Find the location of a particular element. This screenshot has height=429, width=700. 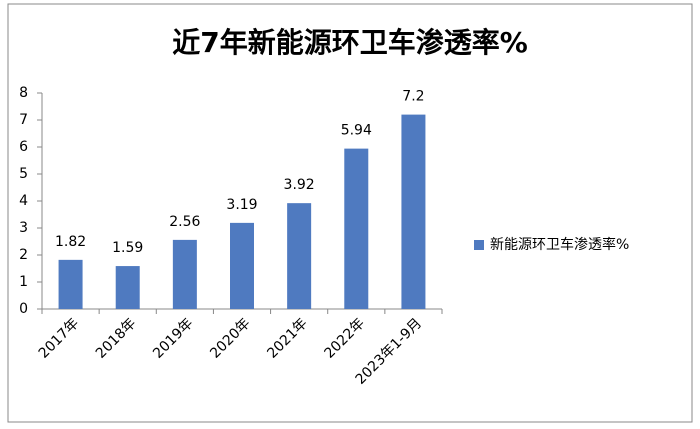

y-tick-label: 2 is located at coordinates (23, 255).